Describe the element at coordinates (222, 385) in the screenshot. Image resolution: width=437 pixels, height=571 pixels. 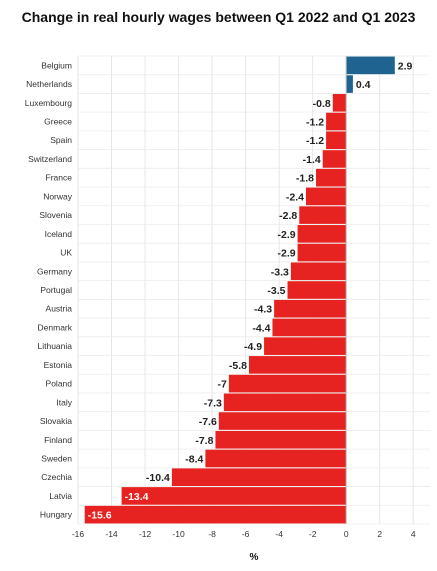
I see `data-label: -7` at that location.